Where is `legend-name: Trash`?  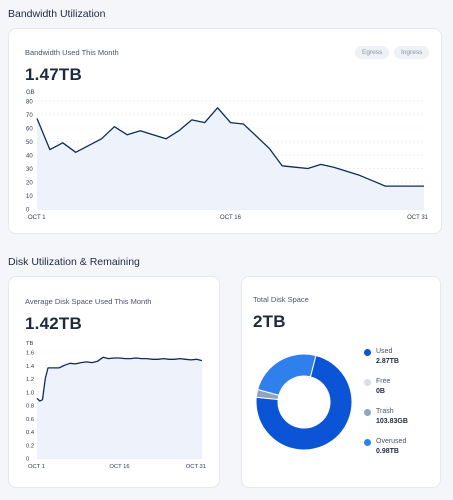 legend-name: Trash is located at coordinates (385, 411).